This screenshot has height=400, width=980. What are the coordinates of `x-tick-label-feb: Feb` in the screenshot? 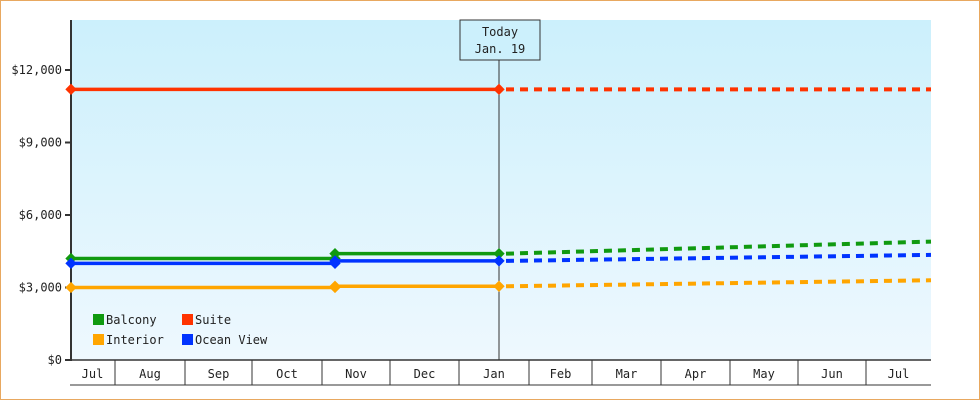 It's located at (561, 374).